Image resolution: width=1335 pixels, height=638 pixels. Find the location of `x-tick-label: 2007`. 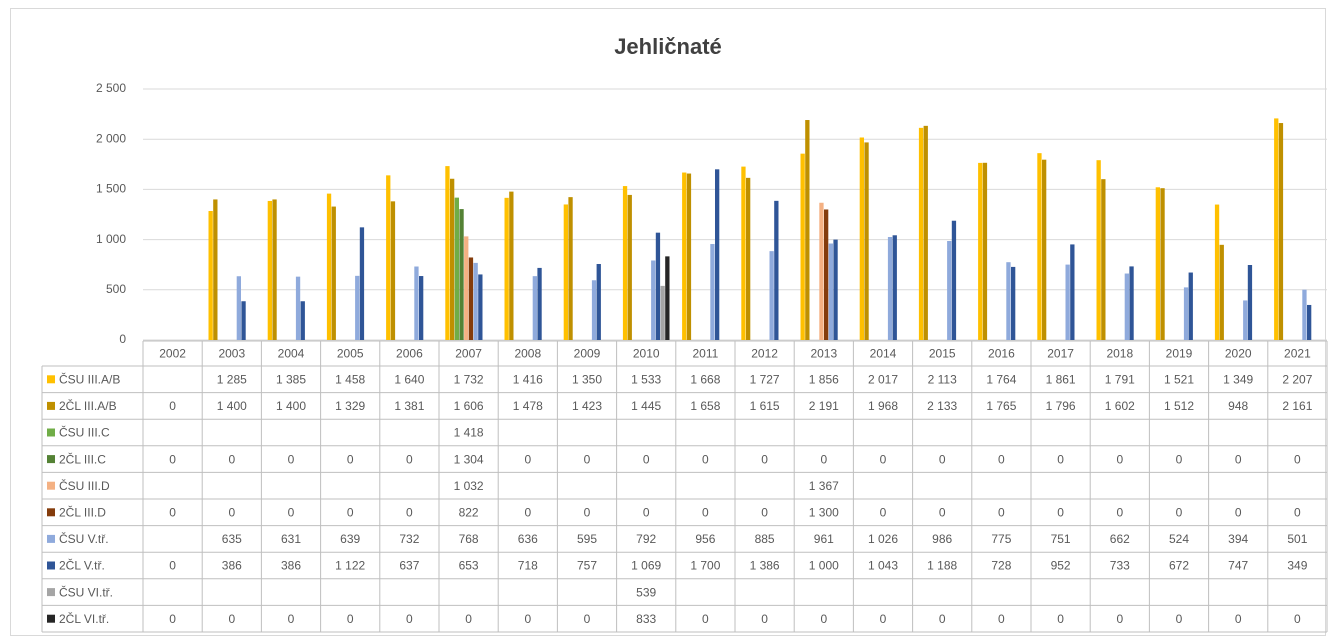

x-tick-label: 2007 is located at coordinates (468, 354).